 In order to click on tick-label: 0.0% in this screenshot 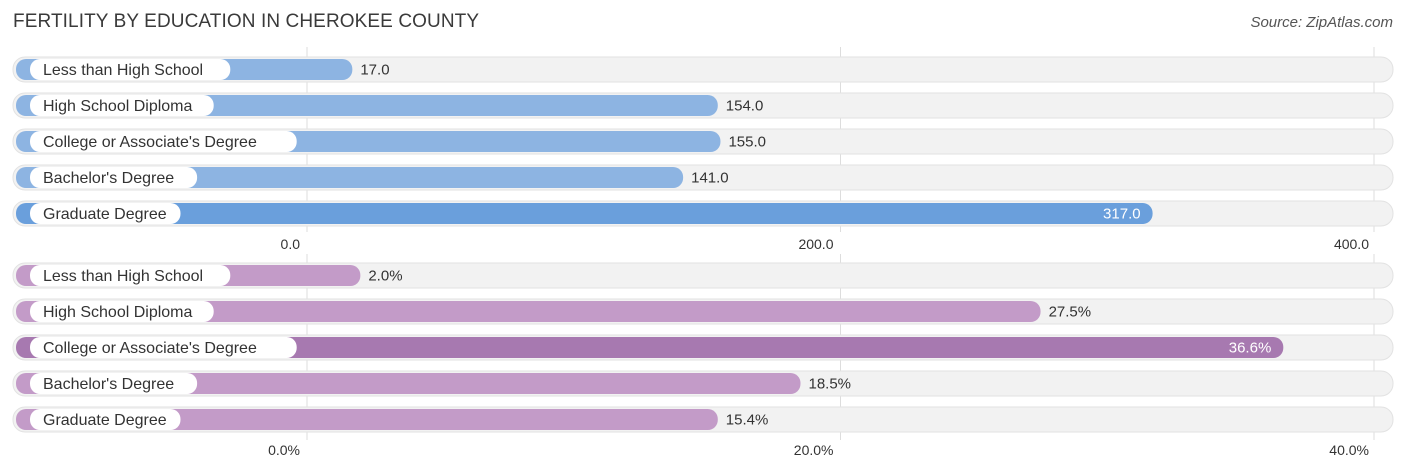, I will do `click(284, 450)`.